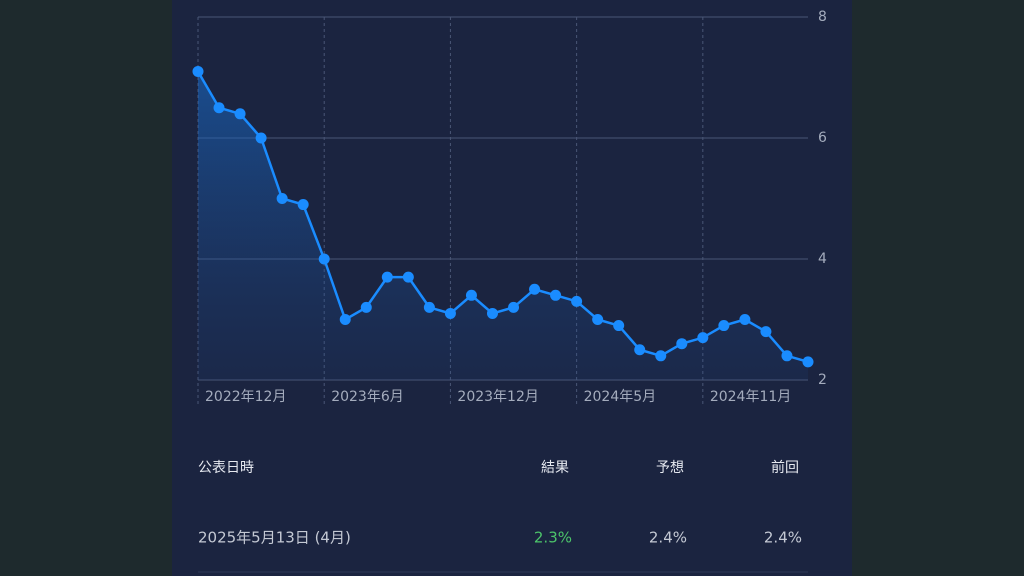  I want to click on table-header: 公表日時, so click(226, 468).